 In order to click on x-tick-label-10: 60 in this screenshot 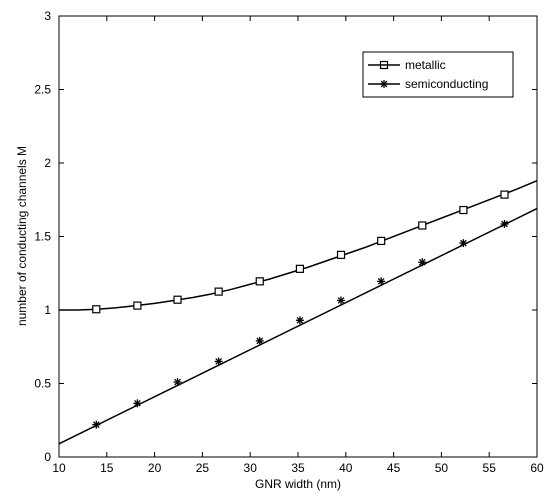, I will do `click(537, 468)`.